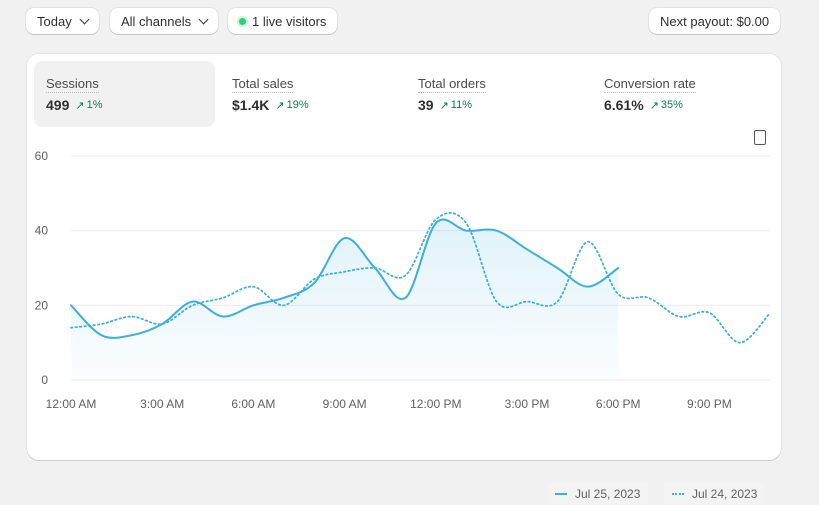  Describe the element at coordinates (94, 105) in the screenshot. I see `metric-delta: 1%` at that location.